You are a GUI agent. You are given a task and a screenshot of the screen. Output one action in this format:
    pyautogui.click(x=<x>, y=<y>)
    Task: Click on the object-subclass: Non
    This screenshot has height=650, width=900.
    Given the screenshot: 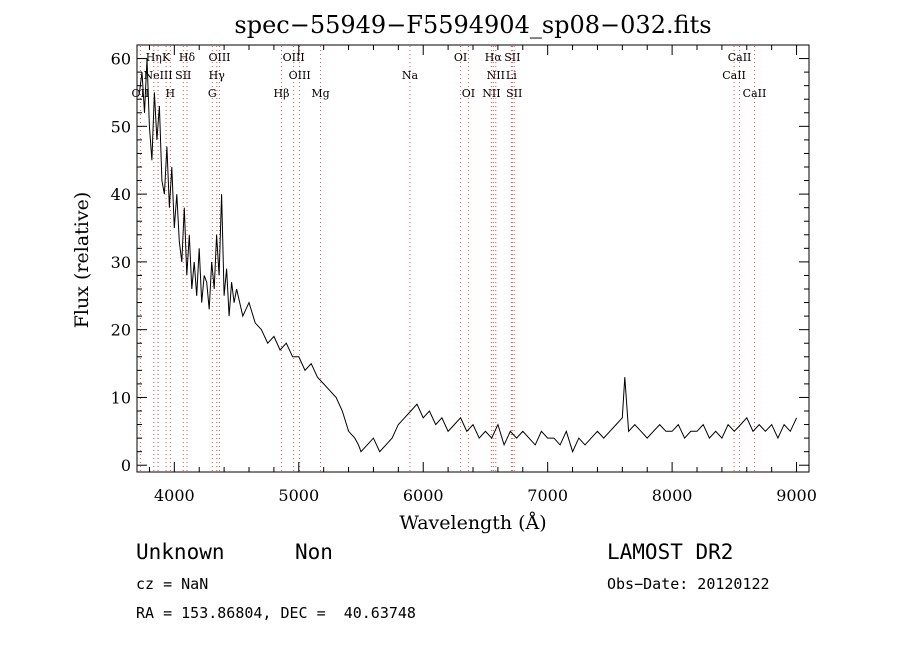 What is the action you would take?
    pyautogui.click(x=314, y=552)
    